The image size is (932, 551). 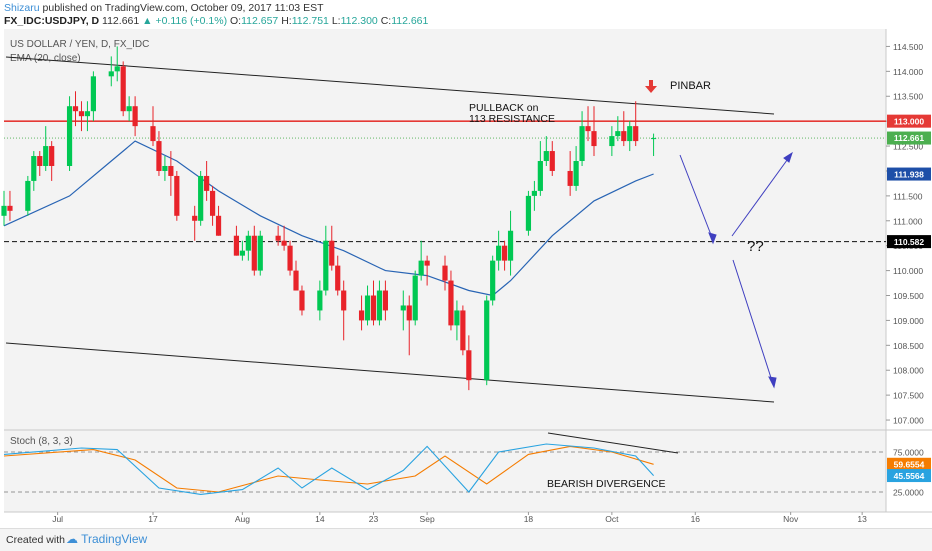 I want to click on up-arrow-icon: ▲, so click(x=147, y=21).